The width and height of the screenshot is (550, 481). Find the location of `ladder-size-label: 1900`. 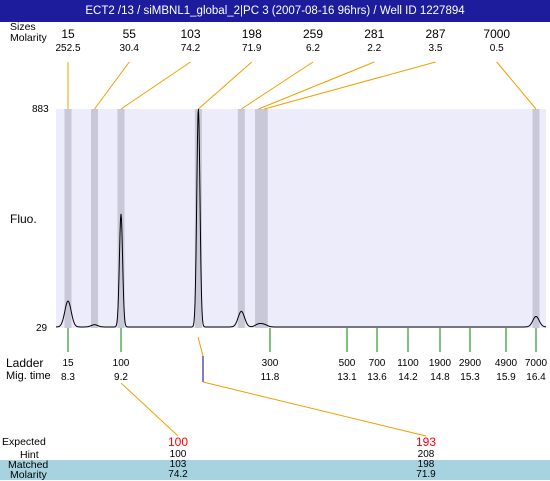

ladder-size-label: 1900 is located at coordinates (440, 363).